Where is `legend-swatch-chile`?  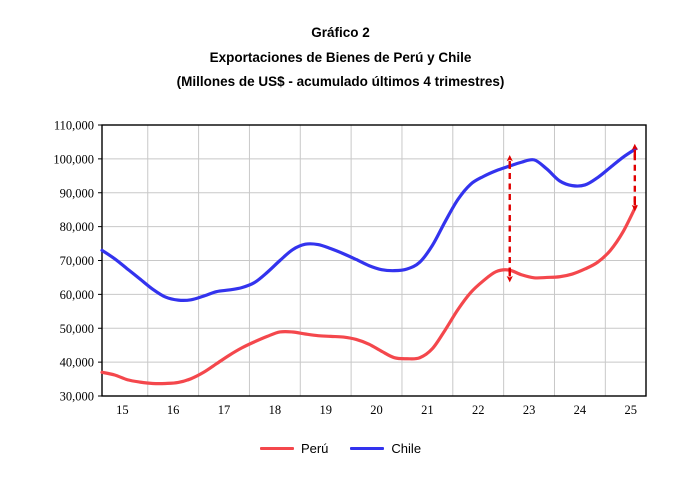 legend-swatch-chile is located at coordinates (367, 448).